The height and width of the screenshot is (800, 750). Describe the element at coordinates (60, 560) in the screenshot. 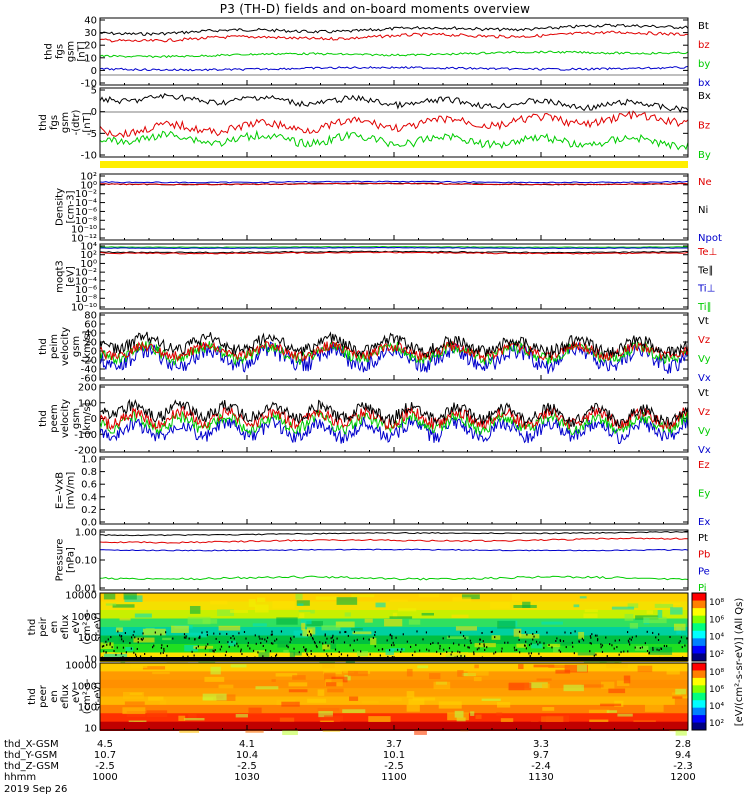

I see `ylabel-line: Pressure` at that location.